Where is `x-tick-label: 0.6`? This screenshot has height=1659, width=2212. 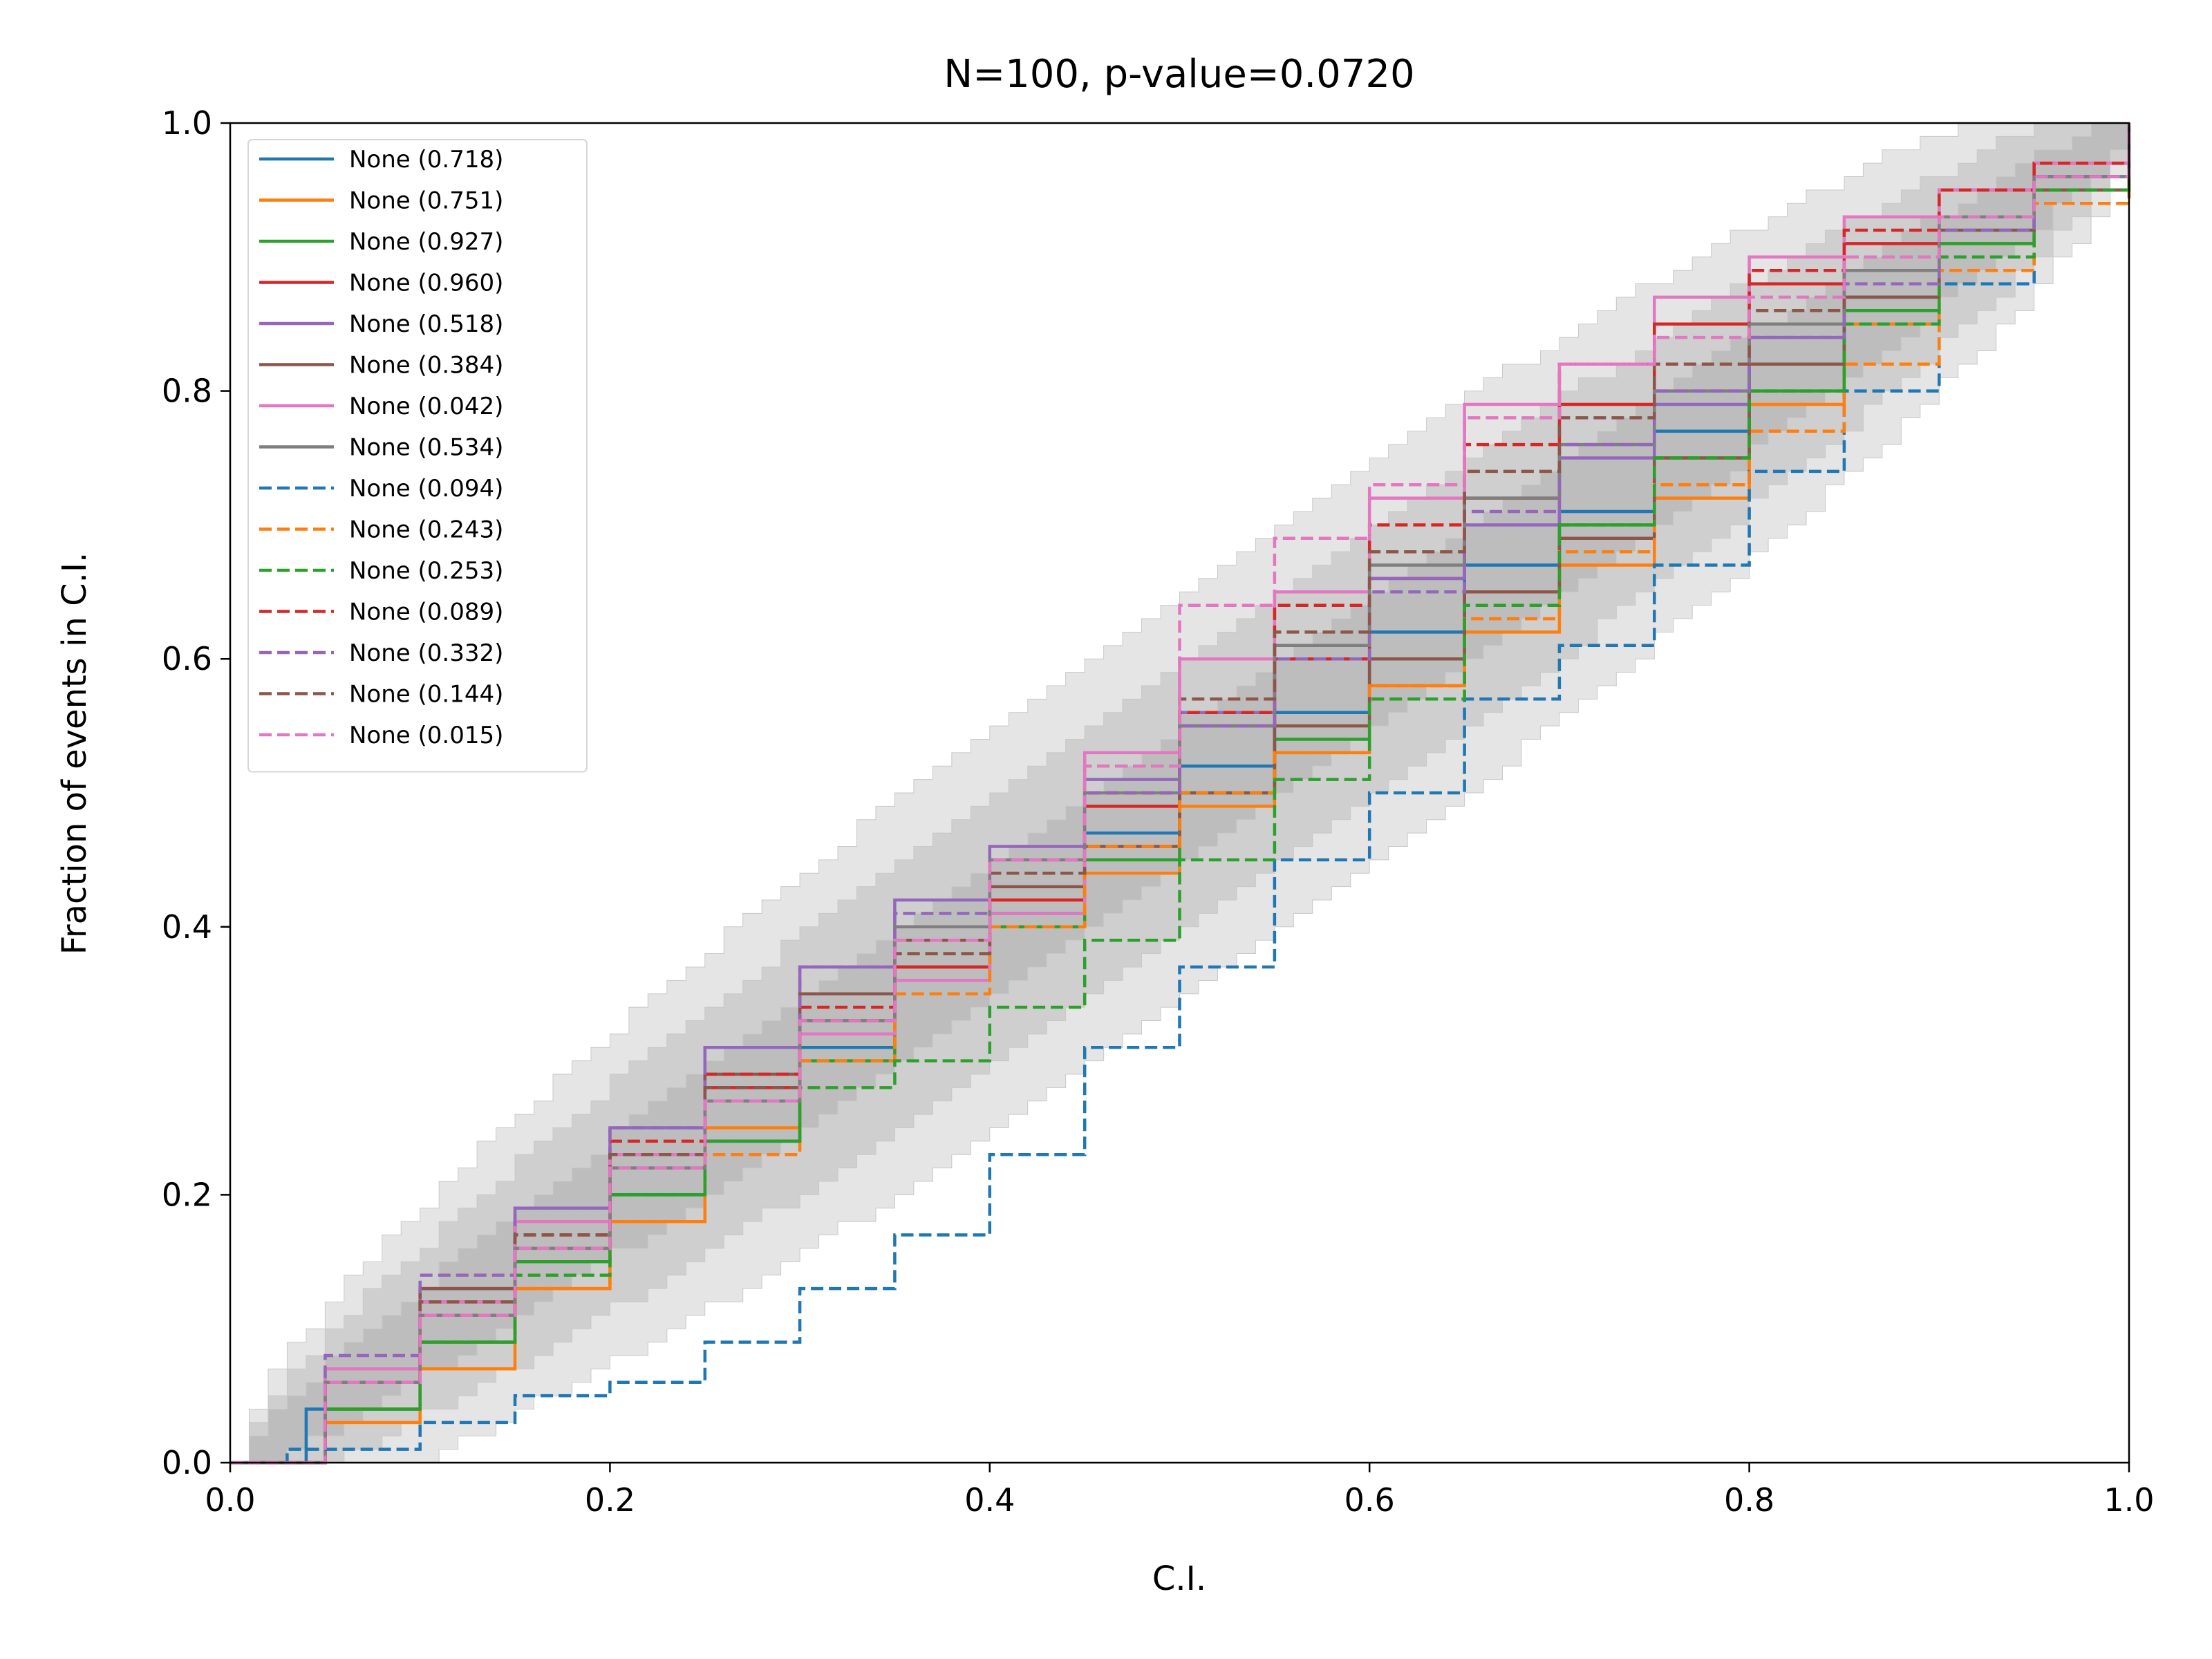 x-tick-label: 0.6 is located at coordinates (1370, 1500).